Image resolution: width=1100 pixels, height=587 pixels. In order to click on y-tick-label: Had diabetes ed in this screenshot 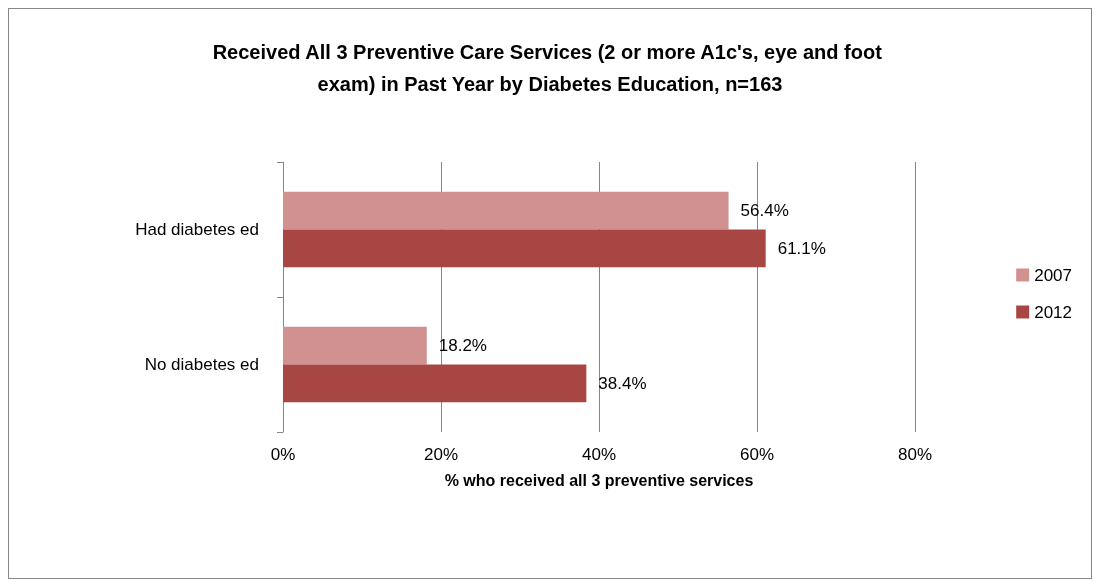, I will do `click(197, 229)`.